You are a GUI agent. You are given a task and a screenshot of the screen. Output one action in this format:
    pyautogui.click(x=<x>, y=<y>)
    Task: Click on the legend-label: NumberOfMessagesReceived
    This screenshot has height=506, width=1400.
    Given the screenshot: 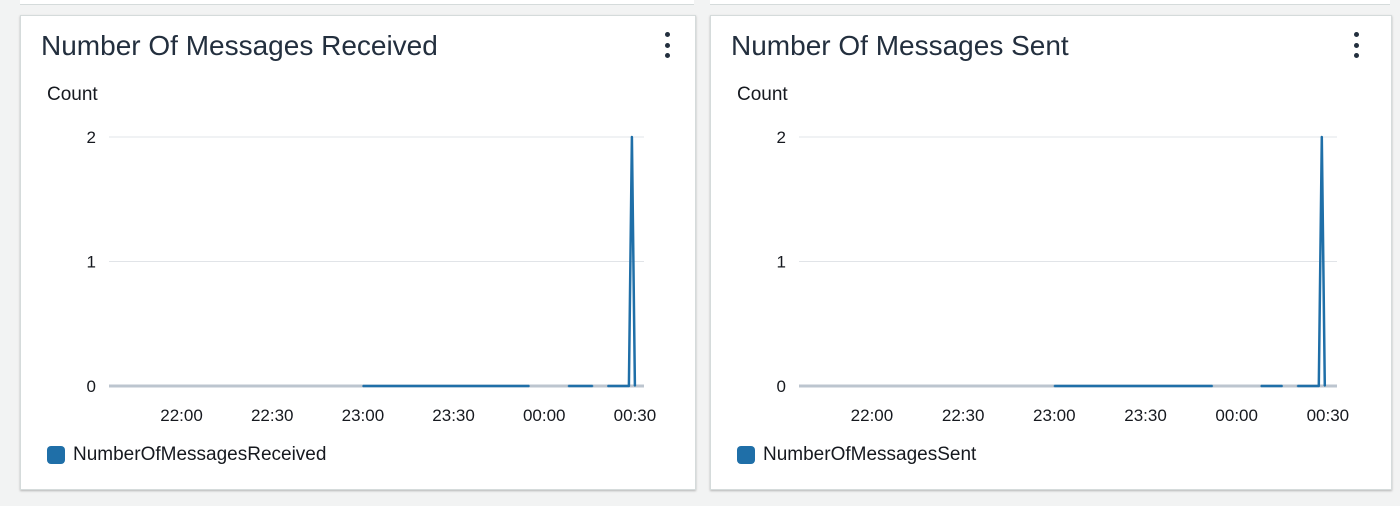 What is the action you would take?
    pyautogui.click(x=200, y=454)
    